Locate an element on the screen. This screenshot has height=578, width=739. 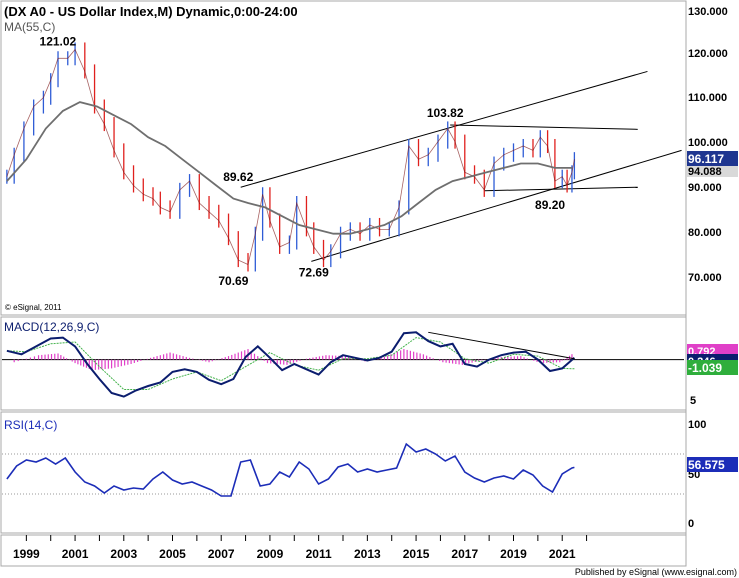
macd-hist-badge is located at coordinates (712, 350).